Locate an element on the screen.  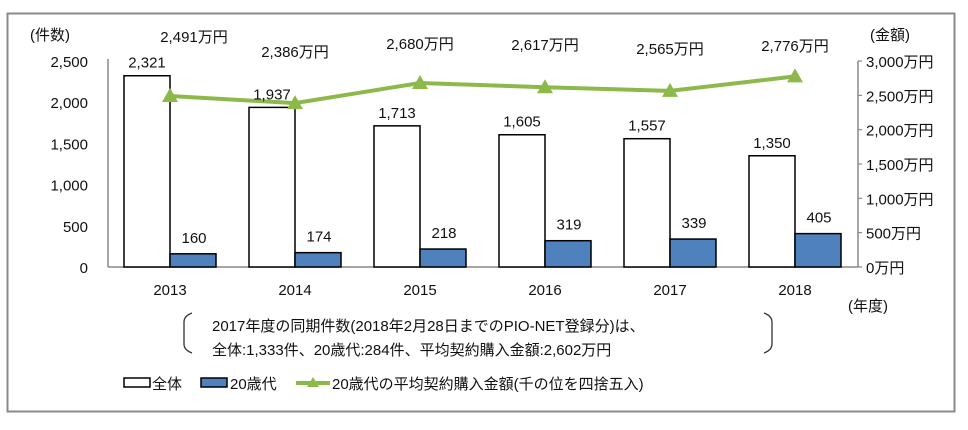
bar-total-label: 1,350 is located at coordinates (772, 143).